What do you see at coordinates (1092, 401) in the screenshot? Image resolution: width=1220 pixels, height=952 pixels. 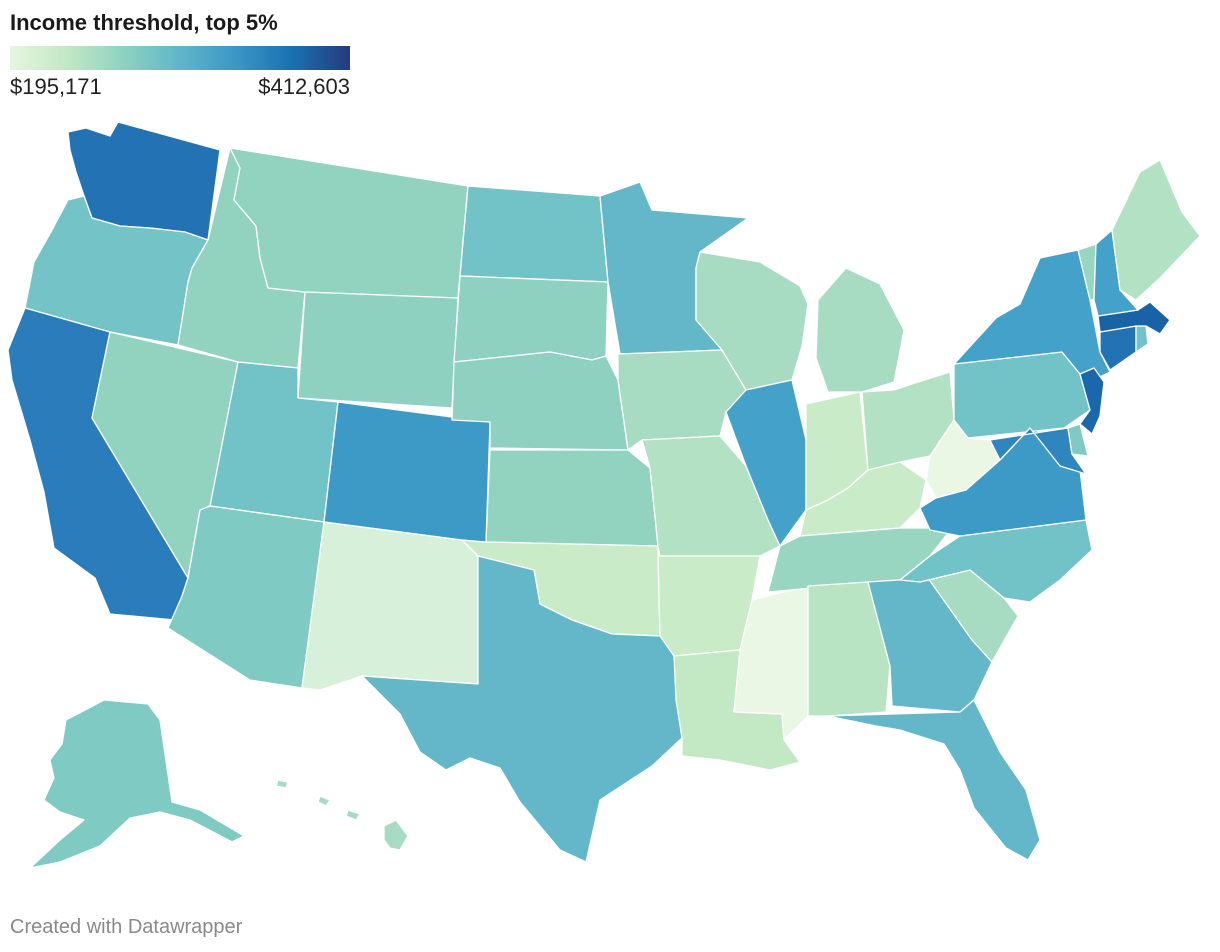 I see `state-new-jersey` at bounding box center [1092, 401].